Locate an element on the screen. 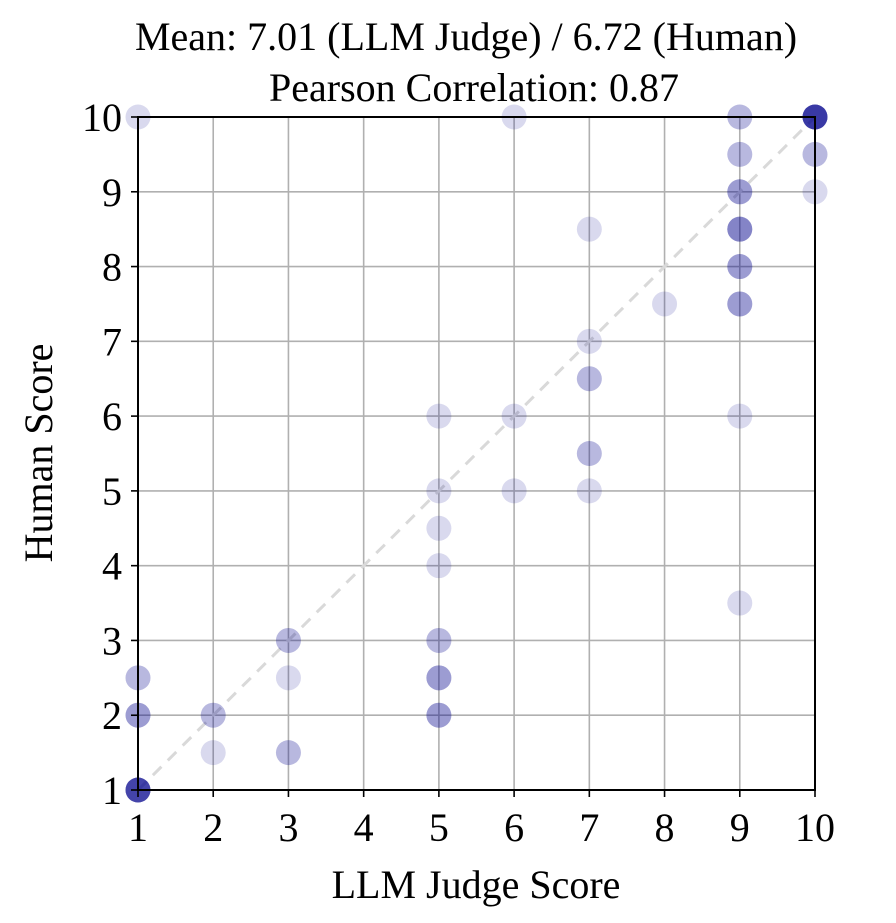 This screenshot has width=896, height=923. y-tick-label: 6 is located at coordinates (112, 416).